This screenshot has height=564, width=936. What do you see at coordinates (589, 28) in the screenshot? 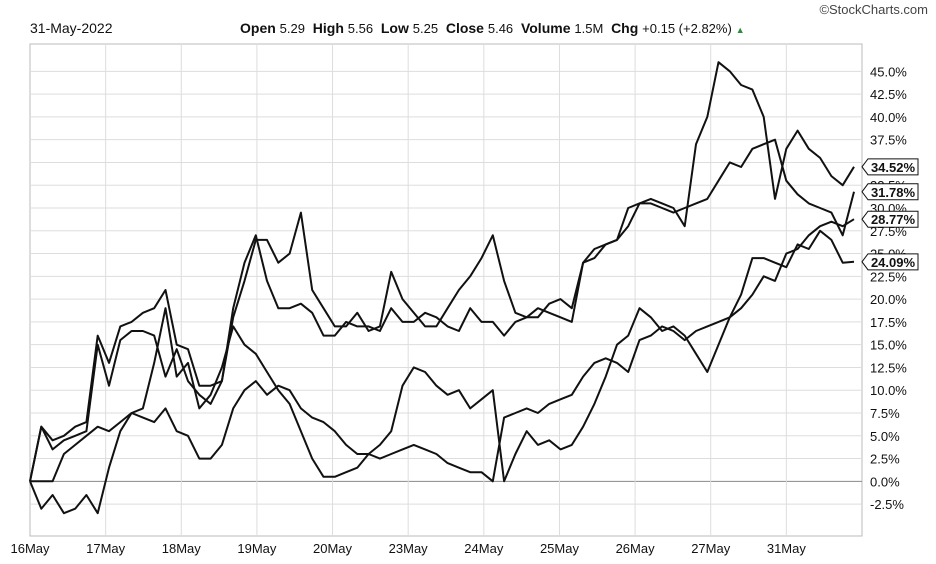
I see `volume-value: 1.5M` at bounding box center [589, 28].